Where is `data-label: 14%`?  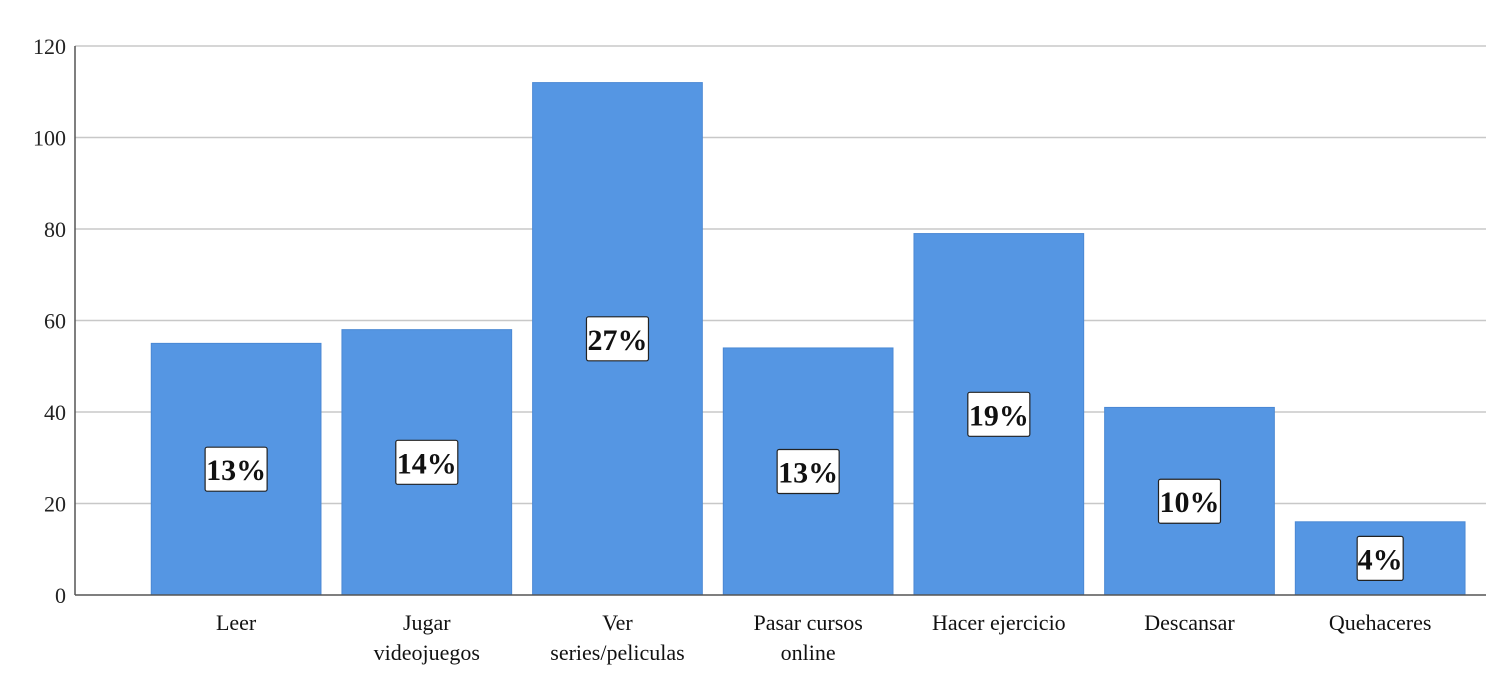
data-label: 14% is located at coordinates (427, 463).